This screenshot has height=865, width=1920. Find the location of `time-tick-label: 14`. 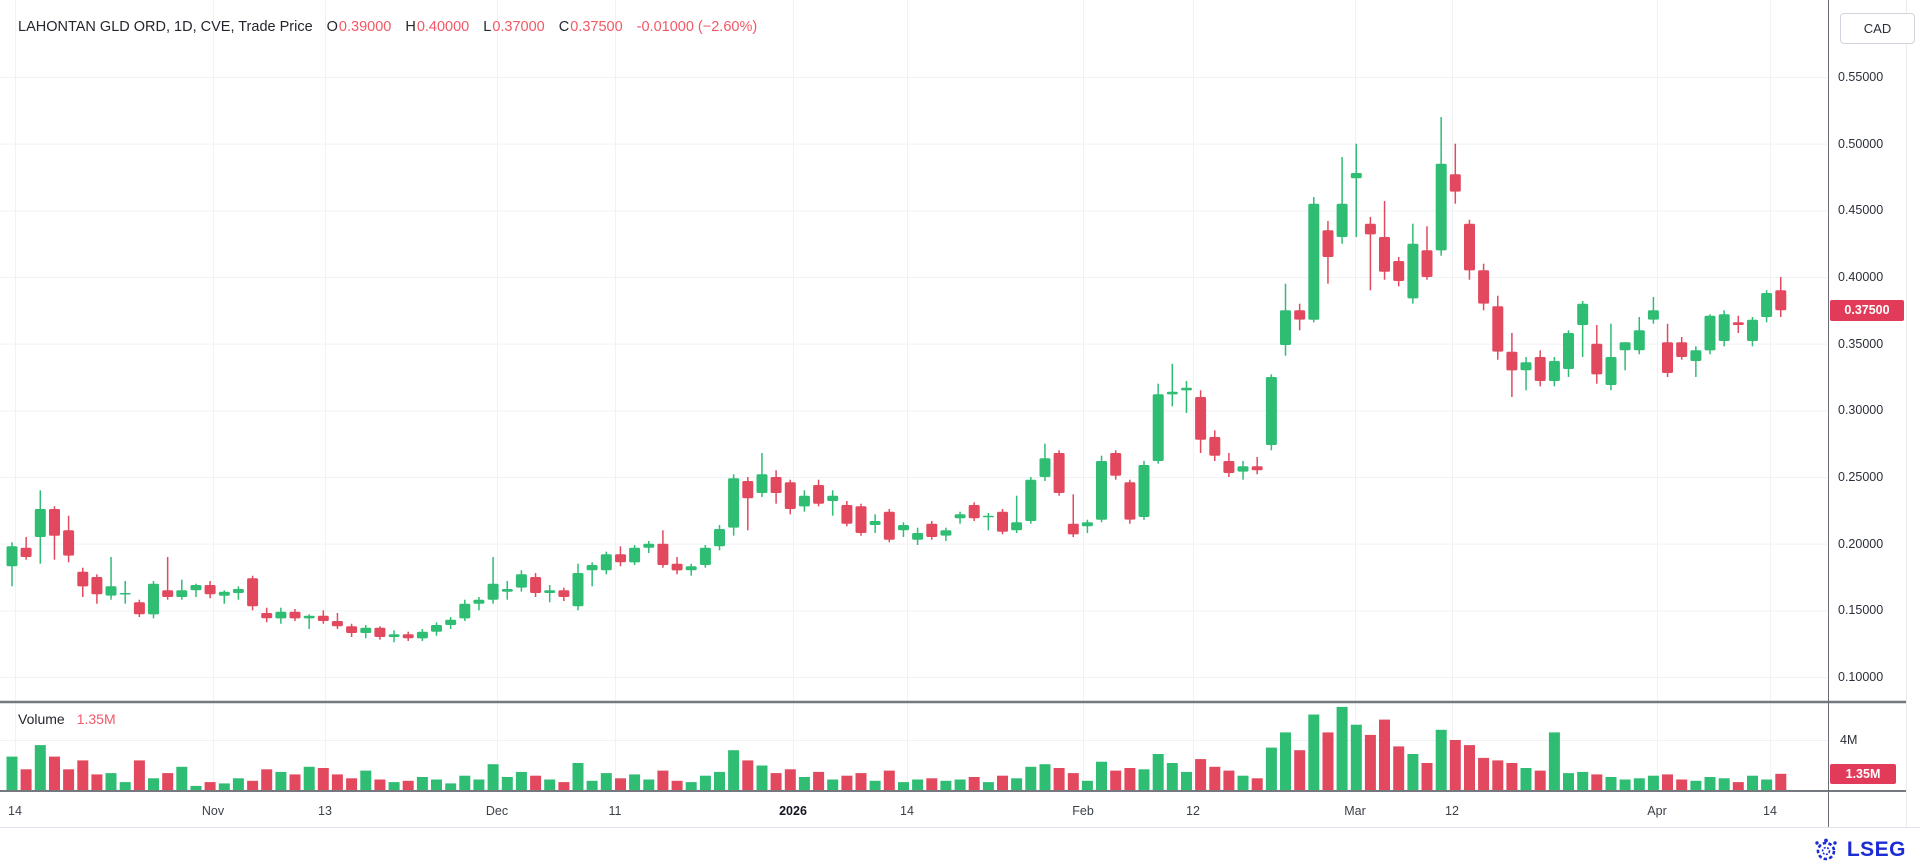

time-tick-label: 14 is located at coordinates (15, 811).